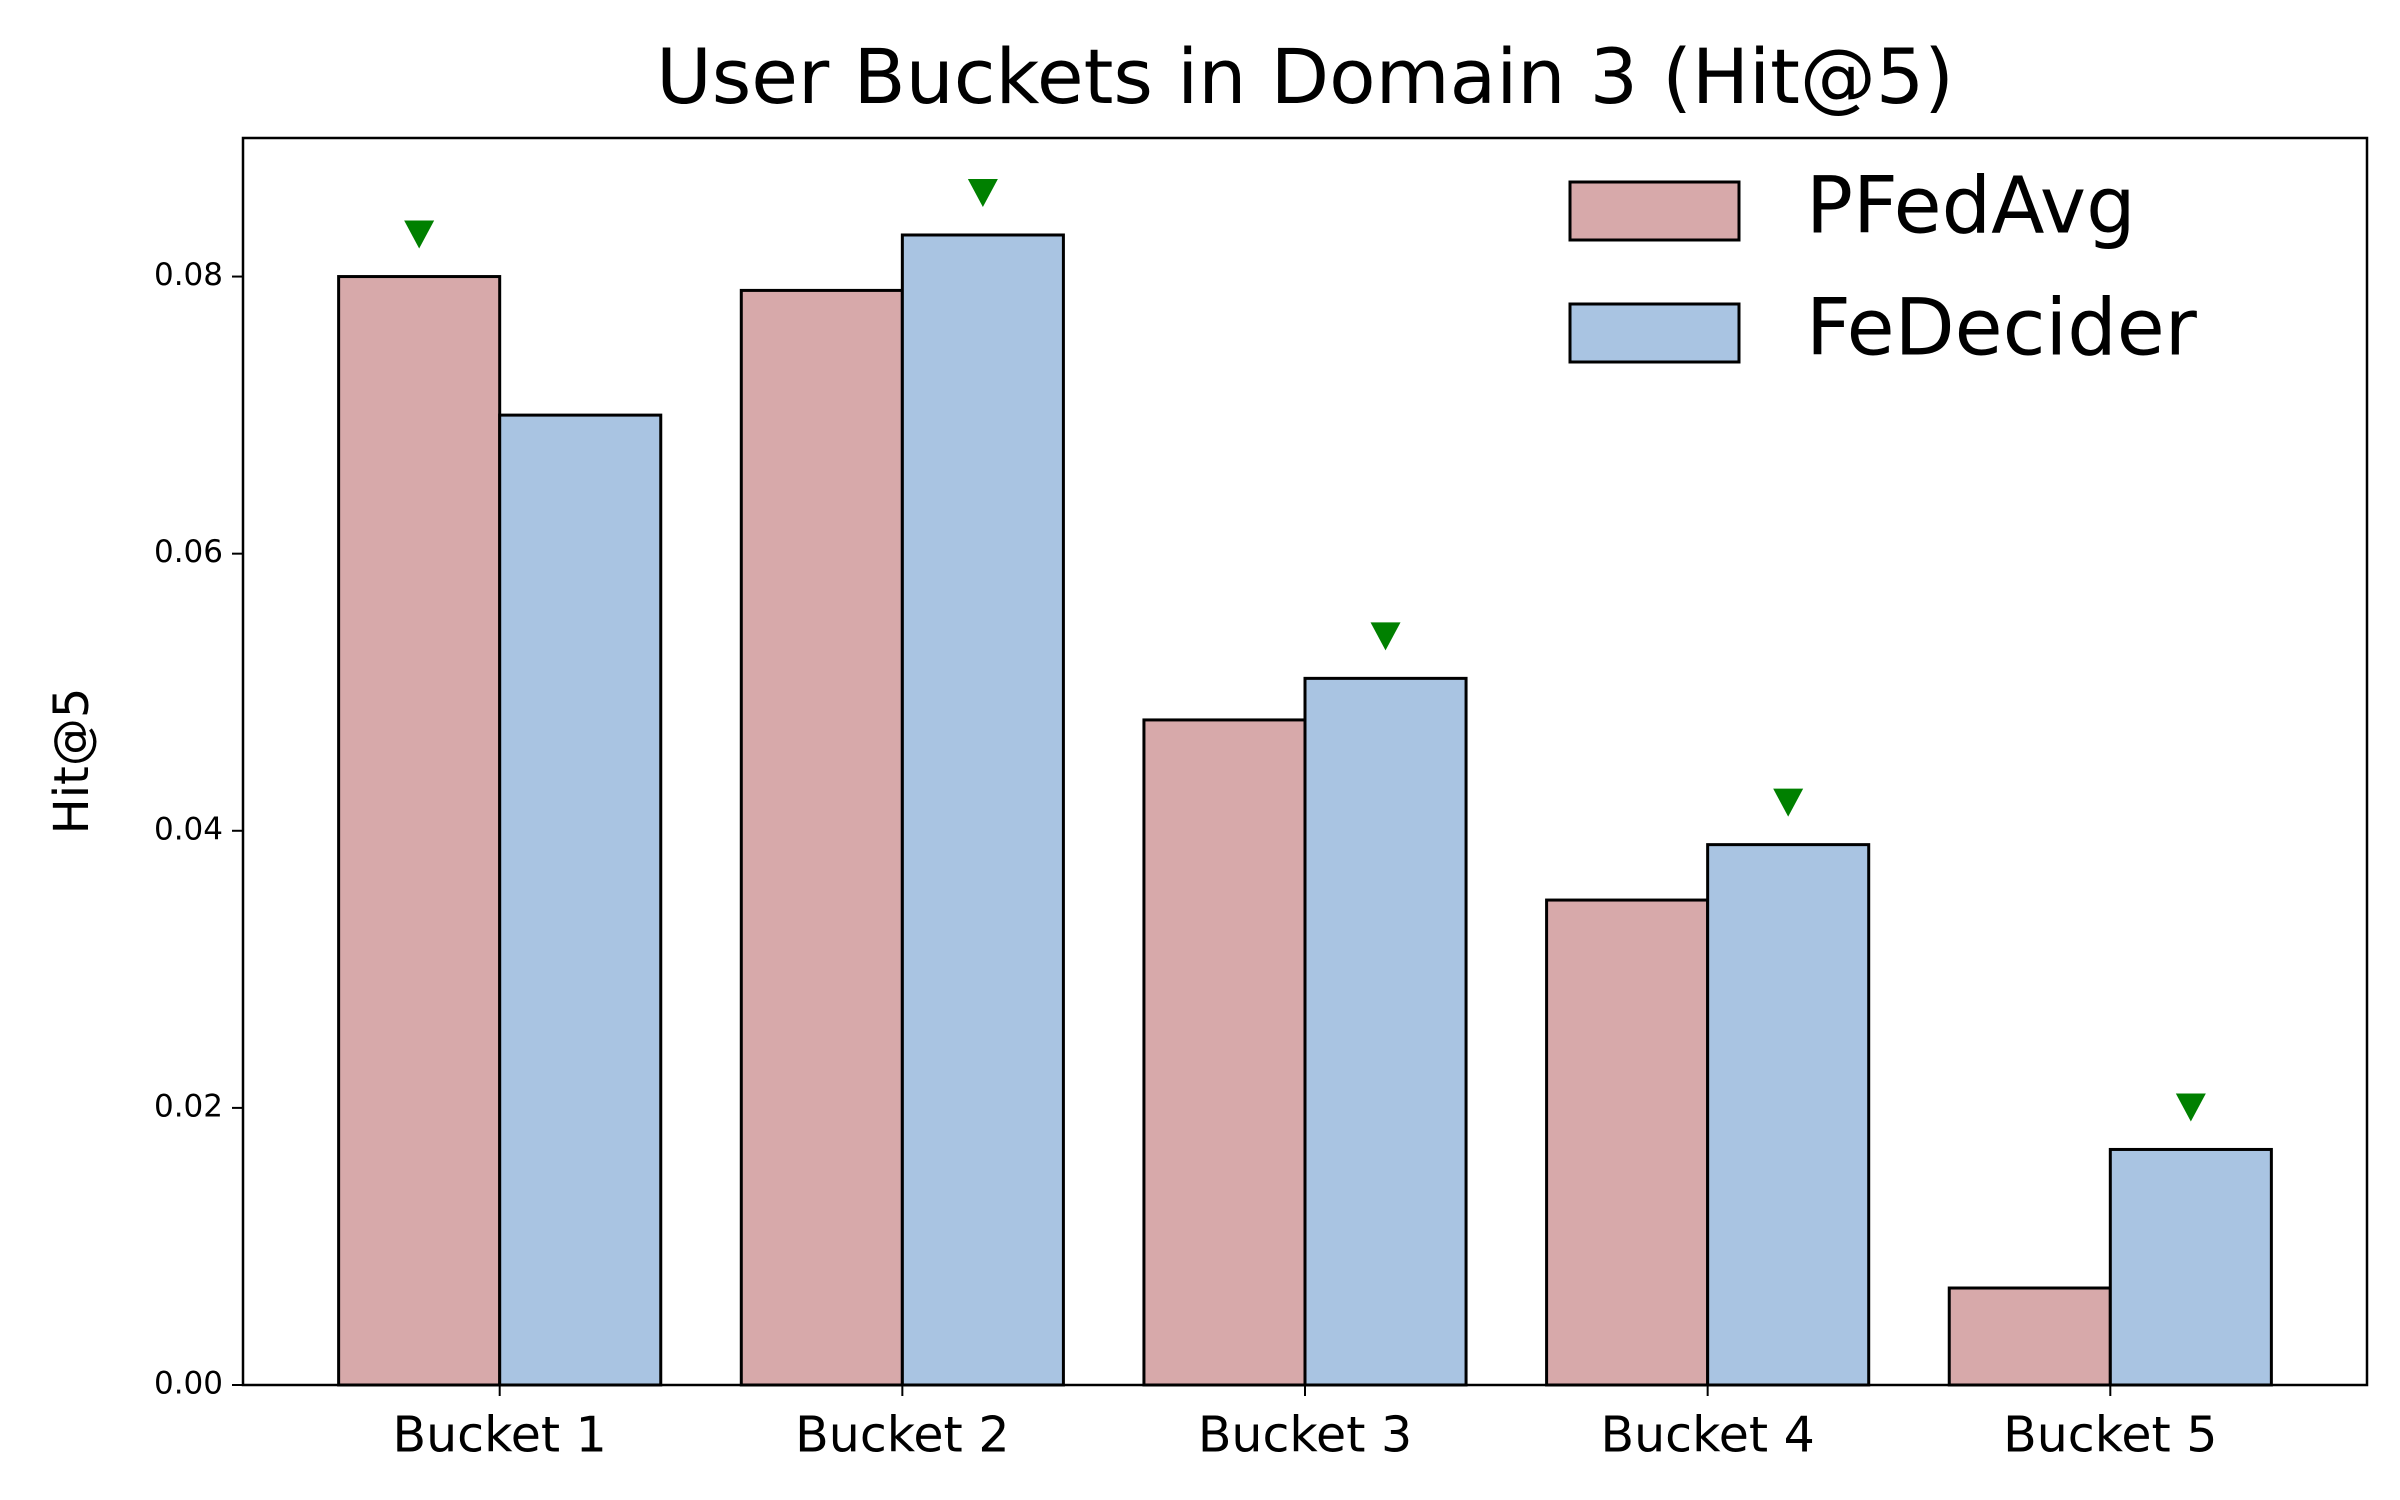  Describe the element at coordinates (1971, 206) in the screenshot. I see `legend-label: PFedAvg` at that location.